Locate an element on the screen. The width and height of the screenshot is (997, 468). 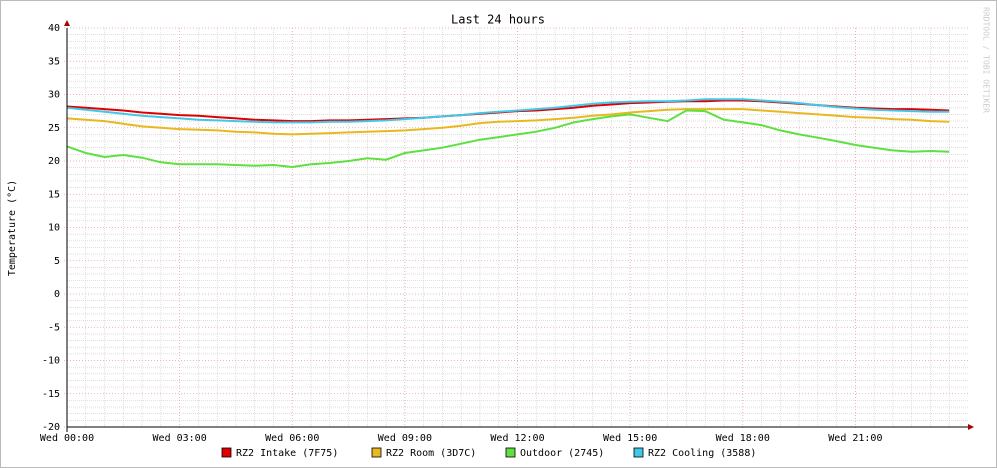
y-tick-label: -5 is located at coordinates (54, 327).